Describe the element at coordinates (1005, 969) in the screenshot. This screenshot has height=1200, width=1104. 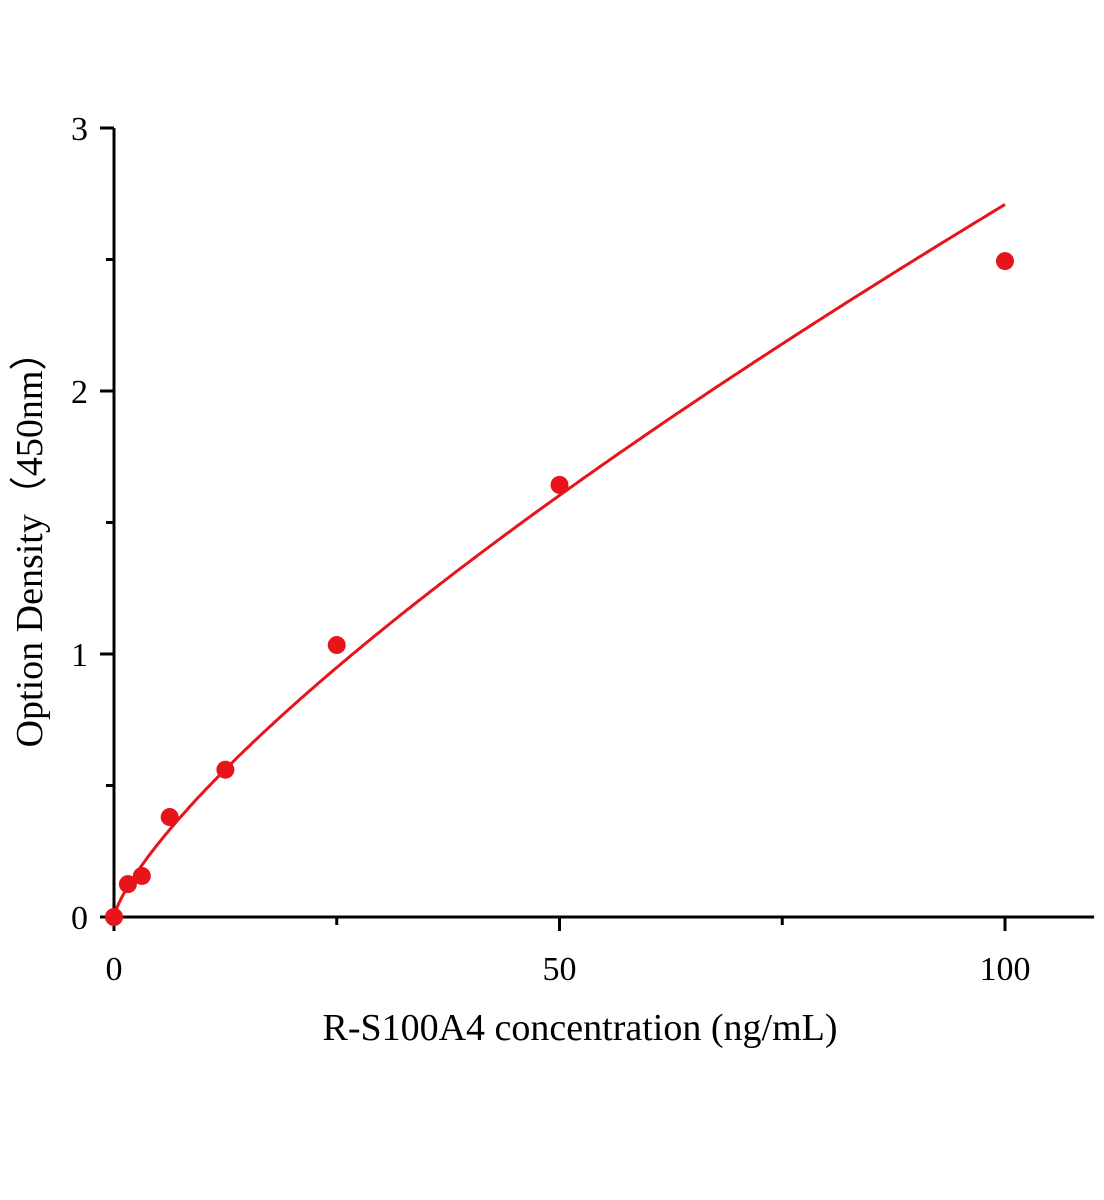
I see `x-tick-label: 100` at that location.